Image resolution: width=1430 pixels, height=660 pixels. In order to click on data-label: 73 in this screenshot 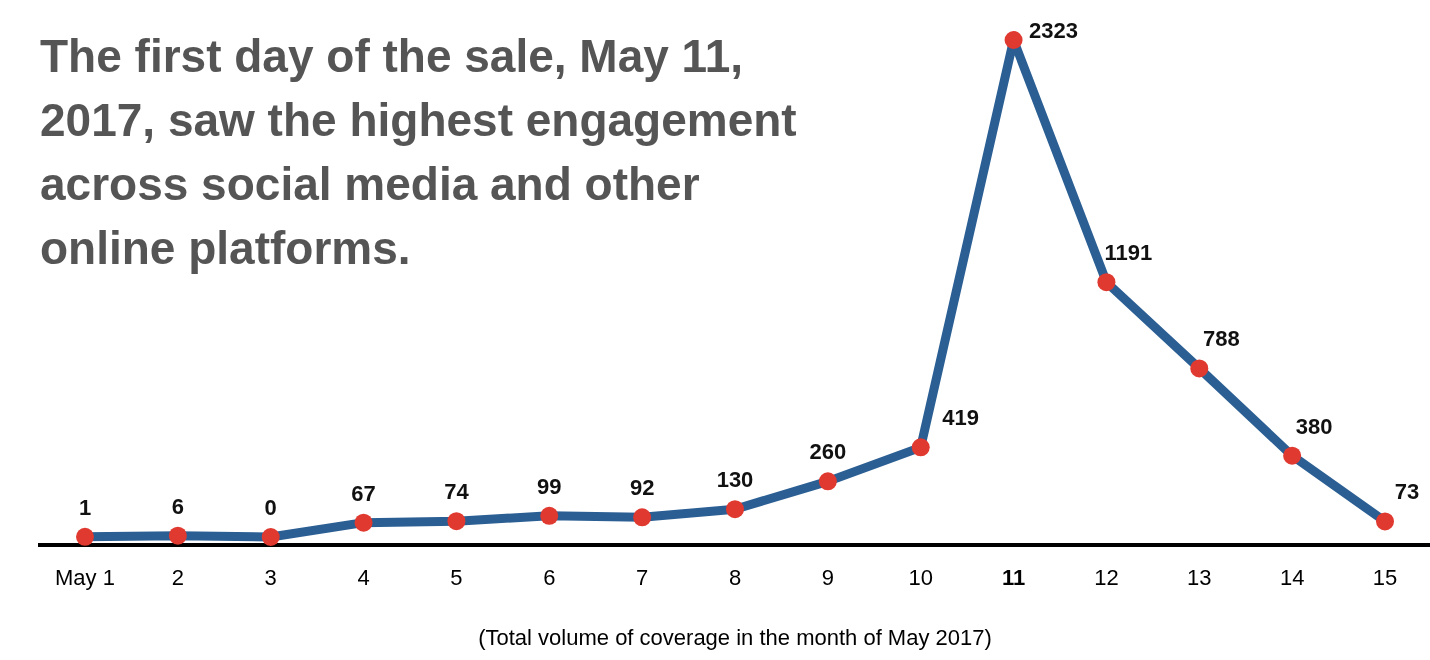, I will do `click(1407, 492)`.